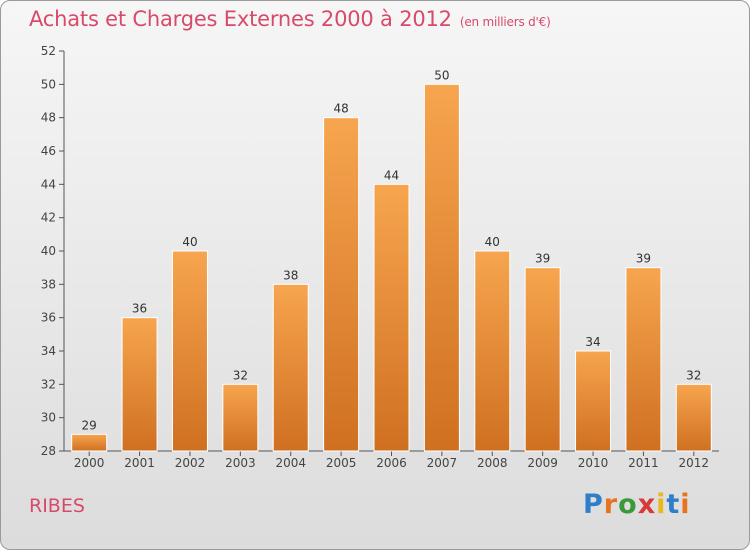 This screenshot has width=750, height=550. Describe the element at coordinates (611, 504) in the screenshot. I see `logo-letter: r` at that location.